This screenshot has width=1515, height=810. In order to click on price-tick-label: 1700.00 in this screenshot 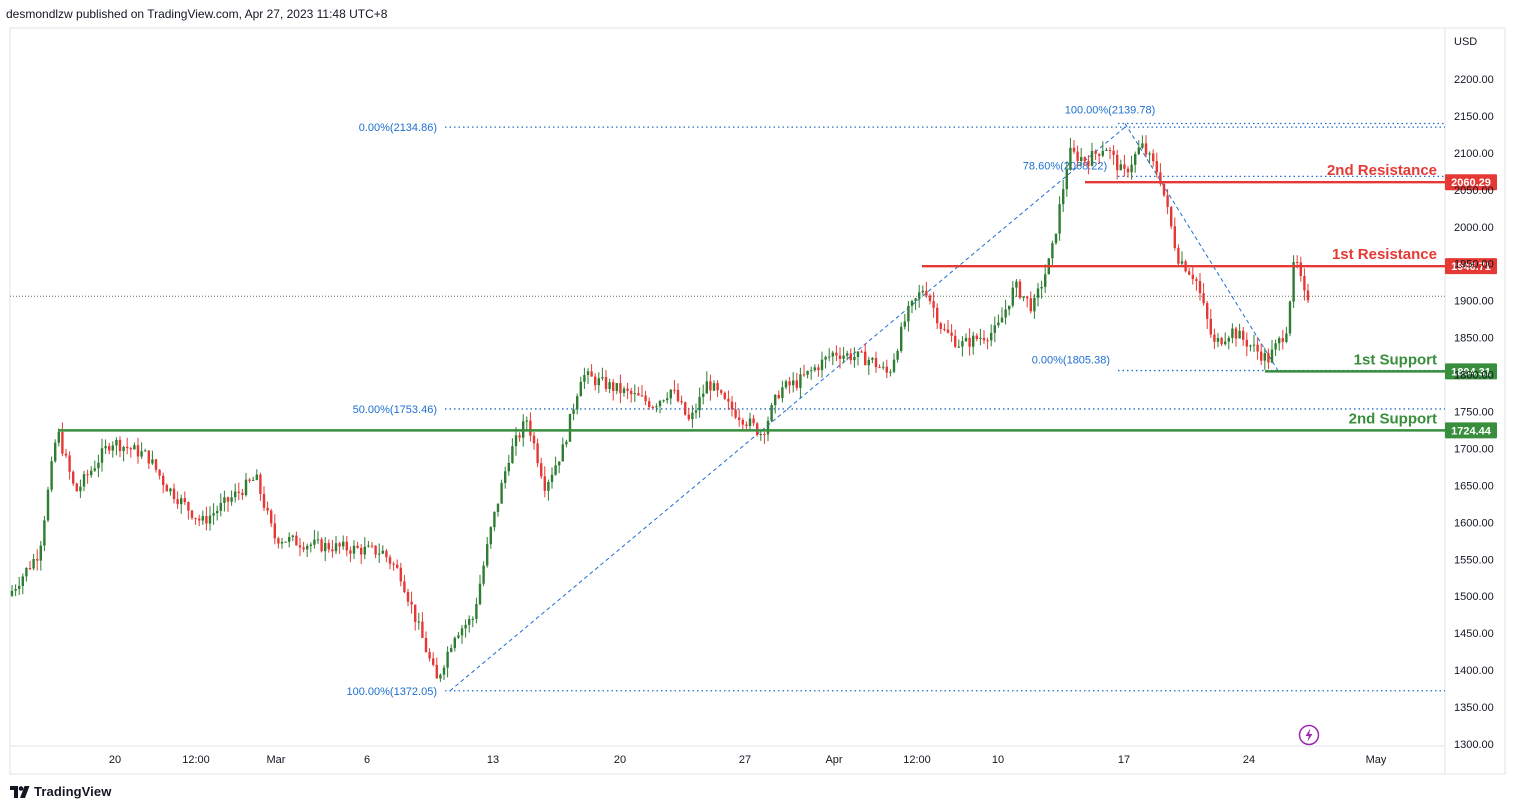, I will do `click(1474, 449)`.